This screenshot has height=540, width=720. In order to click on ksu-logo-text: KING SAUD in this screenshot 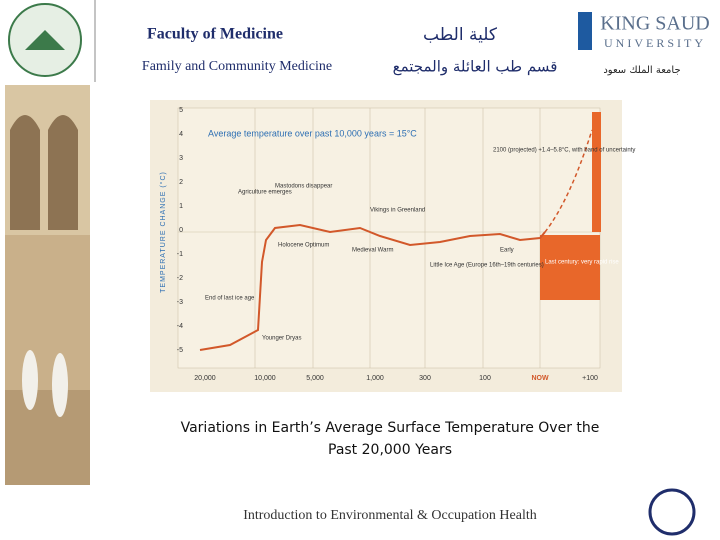, I will do `click(654, 24)`.